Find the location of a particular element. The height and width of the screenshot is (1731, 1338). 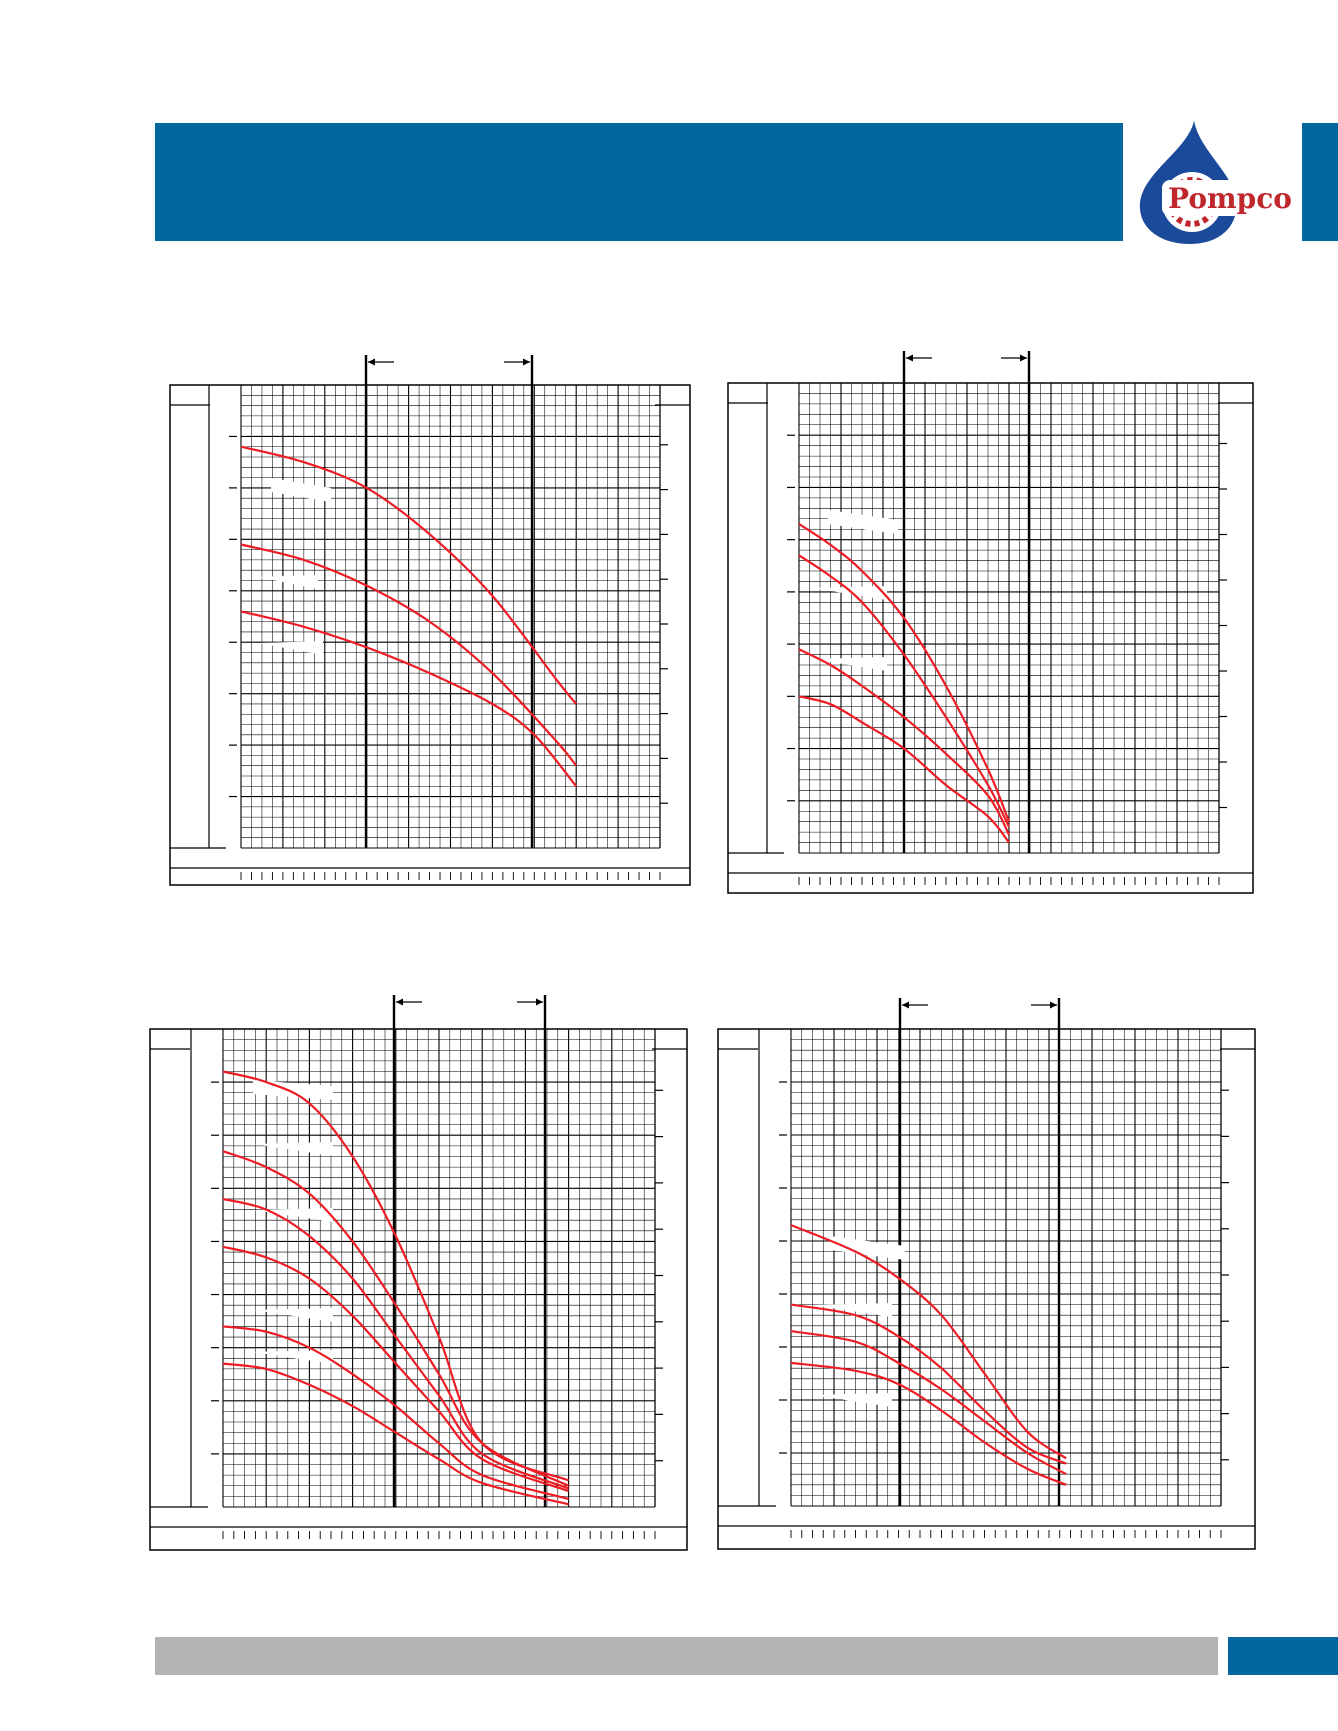

header-right-tab is located at coordinates (1320, 182).